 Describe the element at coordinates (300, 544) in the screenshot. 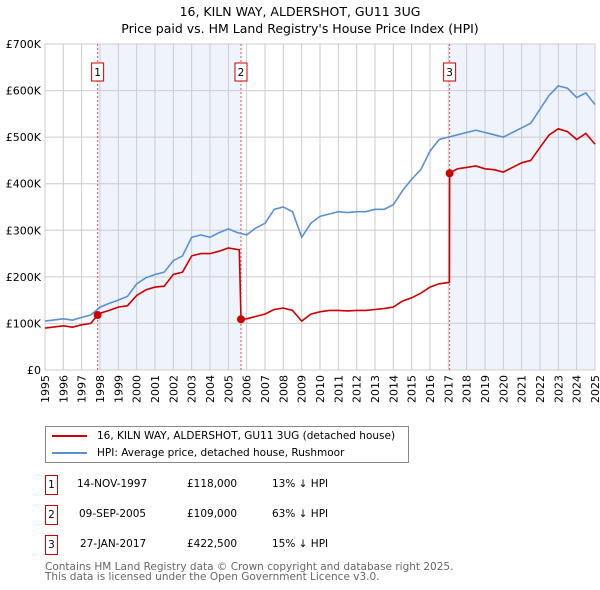

I see `sale-hpi: 15% ↓ HPI` at that location.